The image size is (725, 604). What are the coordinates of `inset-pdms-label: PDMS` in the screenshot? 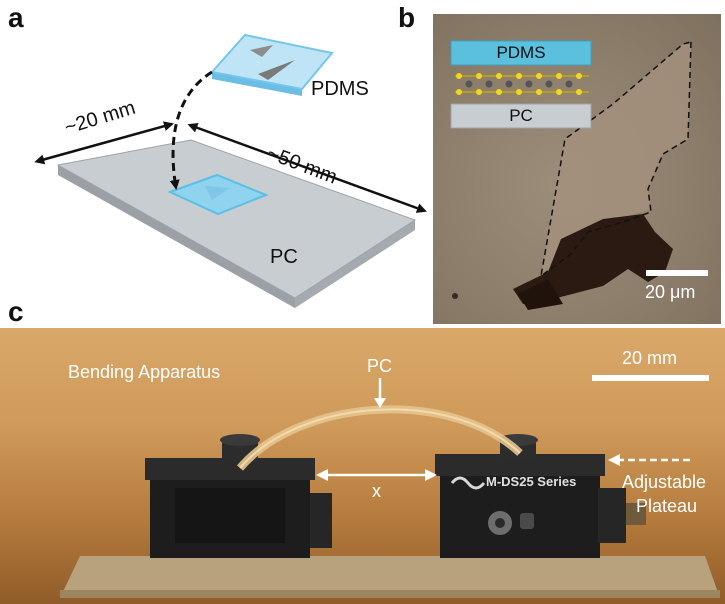 It's located at (521, 52).